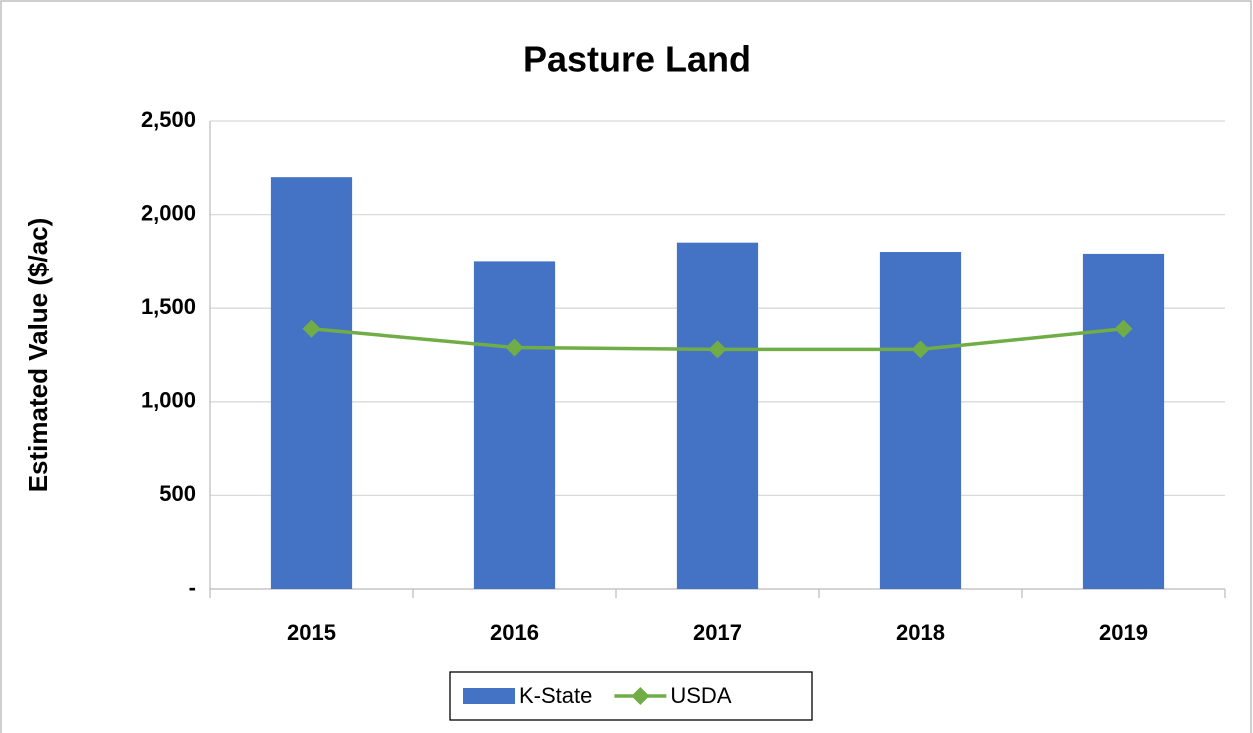 The height and width of the screenshot is (733, 1253). I want to click on y-tick-label: 500, so click(177, 493).